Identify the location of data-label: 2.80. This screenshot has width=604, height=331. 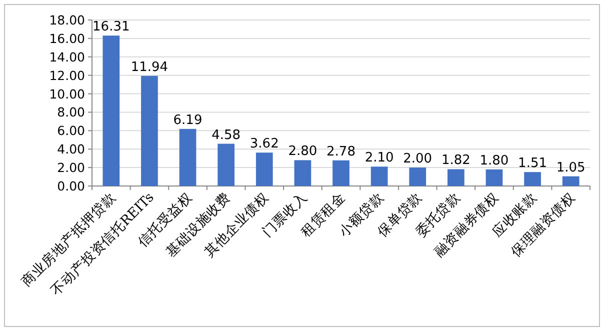
(303, 152).